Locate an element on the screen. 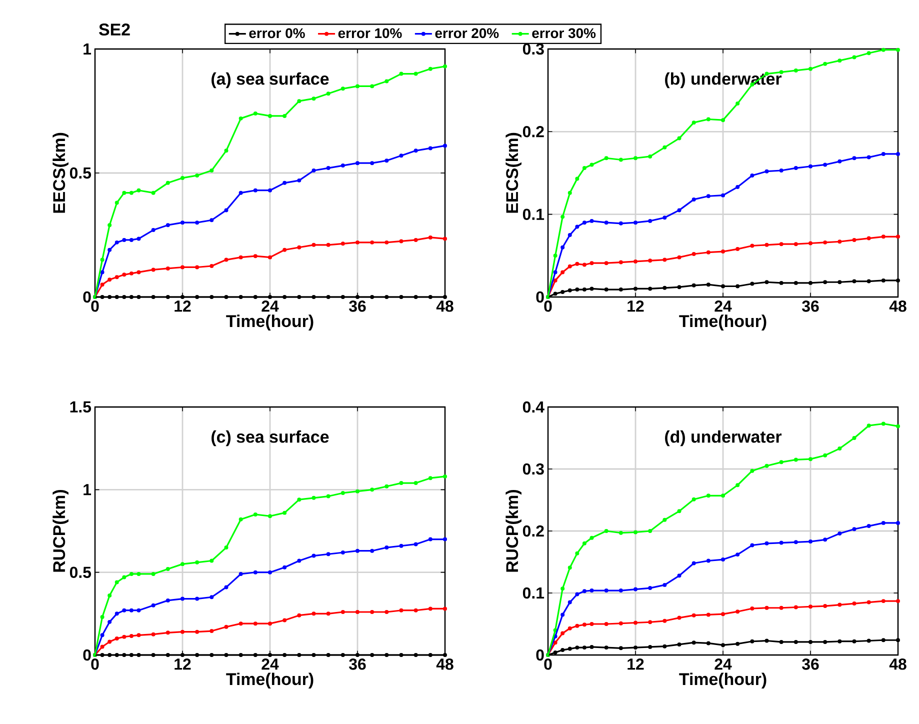 Image resolution: width=919 pixels, height=724 pixels. annotation: (d) underwater is located at coordinates (723, 438).